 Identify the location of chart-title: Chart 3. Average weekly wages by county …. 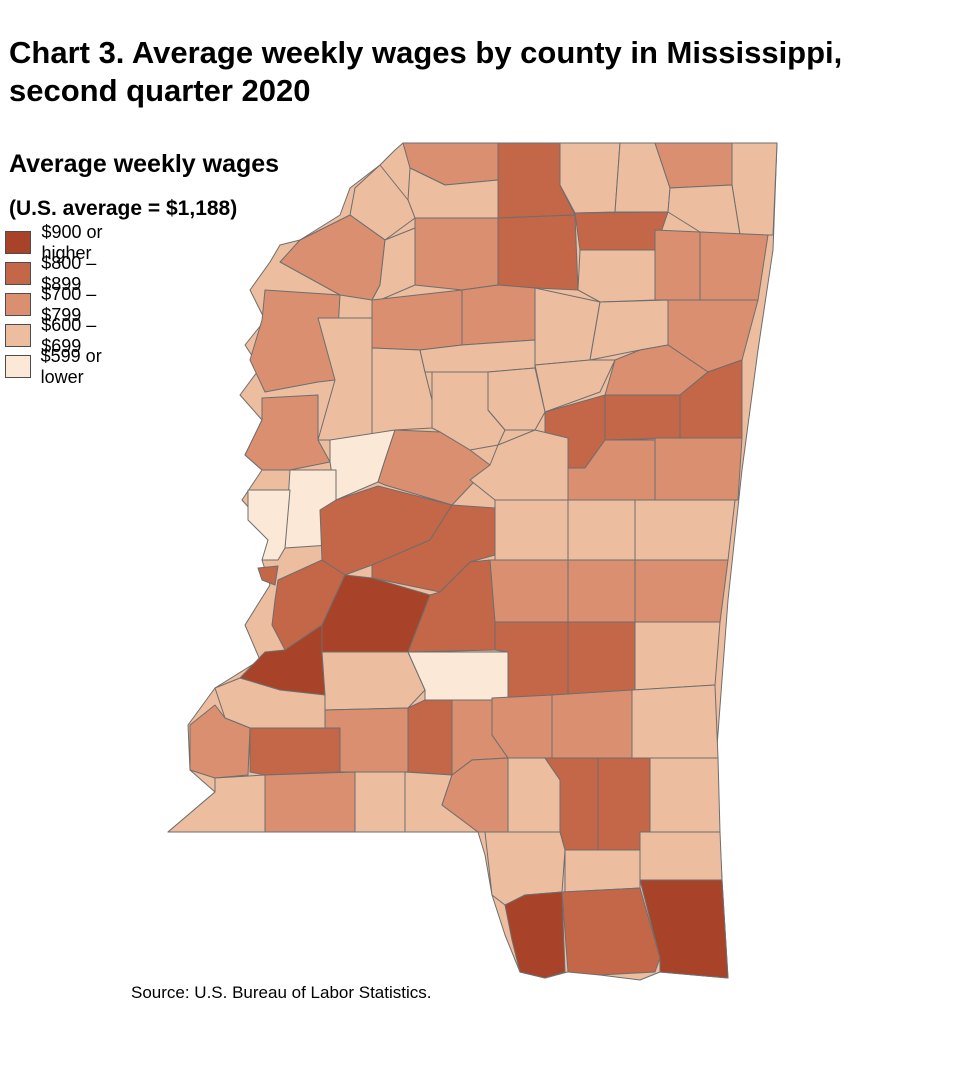
(426, 71).